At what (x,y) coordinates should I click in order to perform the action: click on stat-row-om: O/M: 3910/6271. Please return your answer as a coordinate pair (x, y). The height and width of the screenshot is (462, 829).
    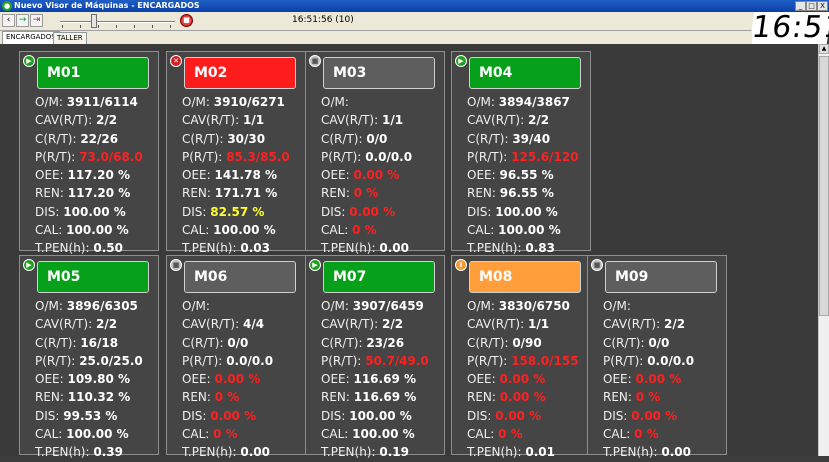
    Looking at the image, I should click on (244, 102).